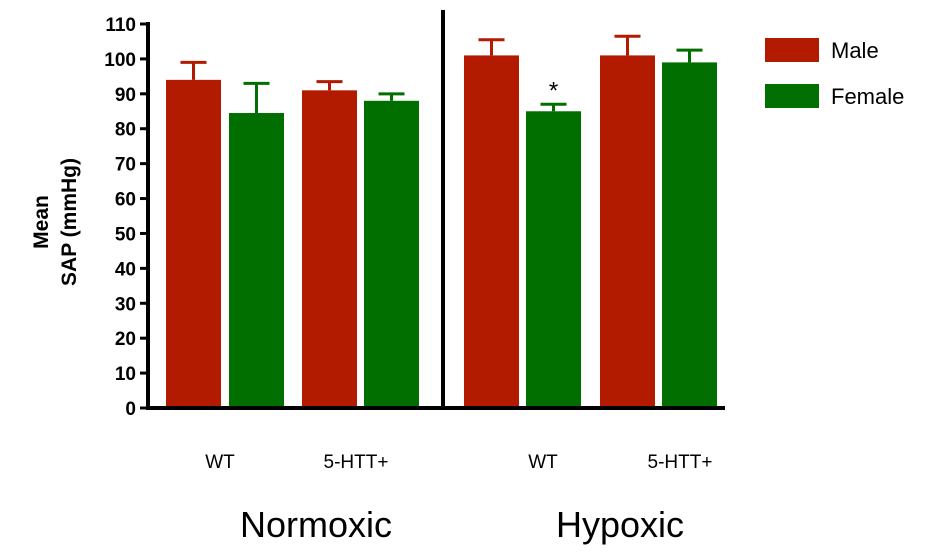 The width and height of the screenshot is (937, 553). Describe the element at coordinates (680, 462) in the screenshot. I see `category-label-1-1: 5-HTT+` at that location.